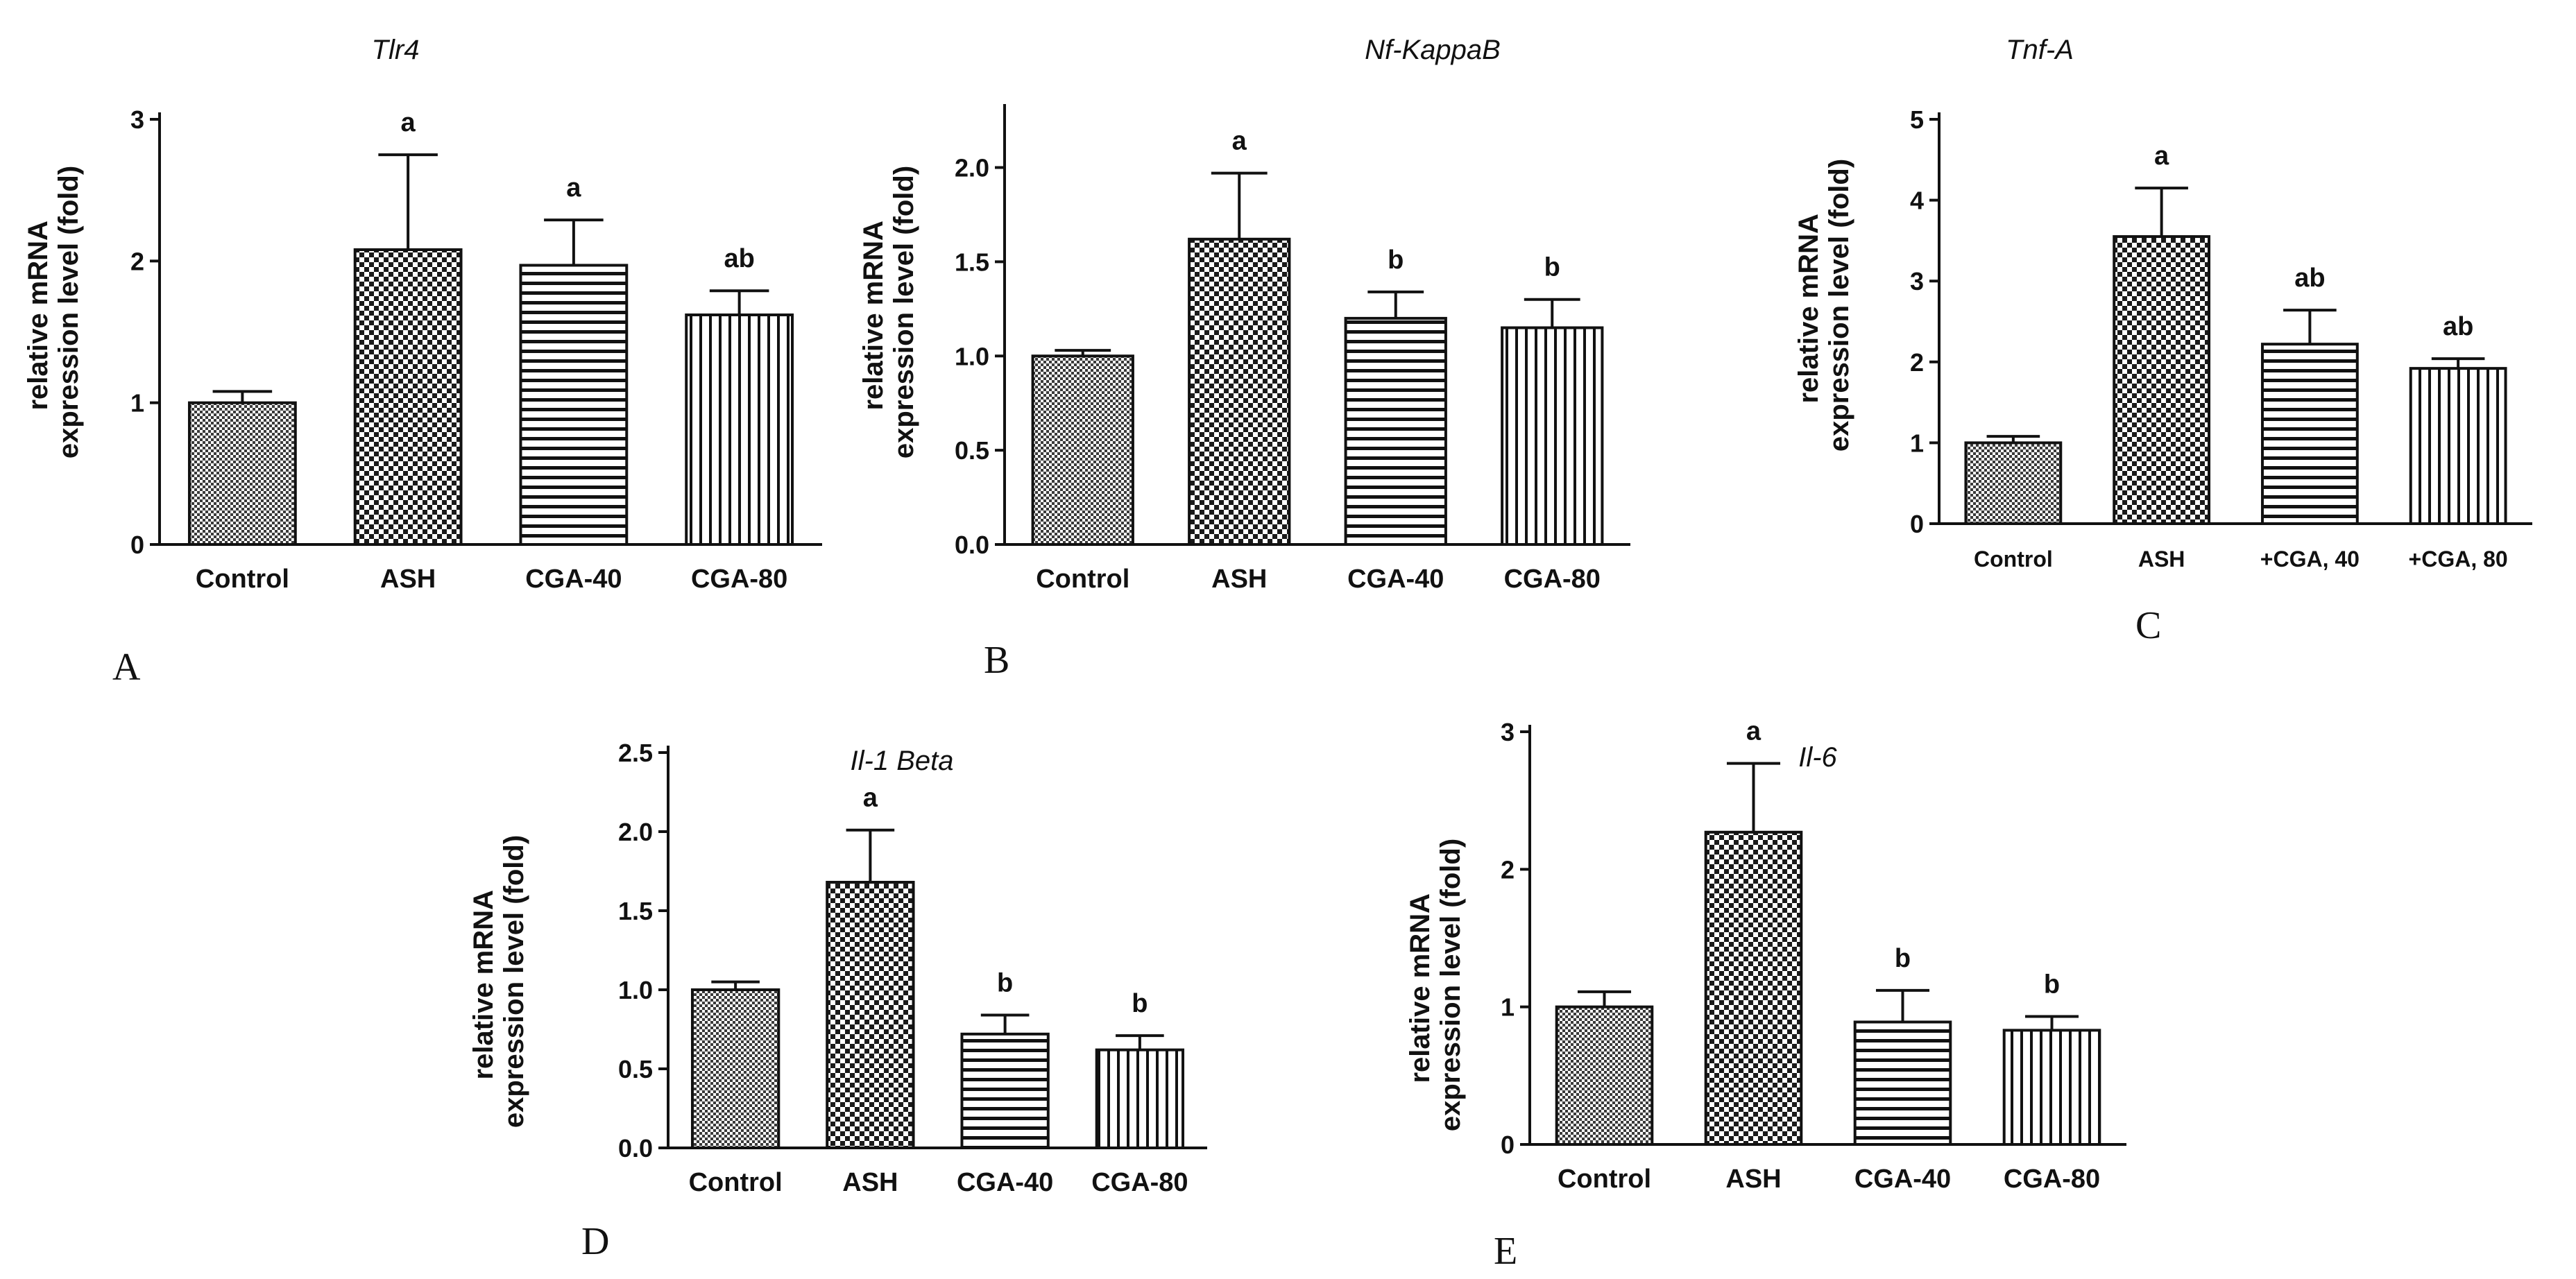 The image size is (2576, 1279). Describe the element at coordinates (2221, 338) in the screenshot. I see `plot-area: 0 1 2 3 4 5 Control a ASH ab +CGA, 40 ab +CGA, 80` at that location.